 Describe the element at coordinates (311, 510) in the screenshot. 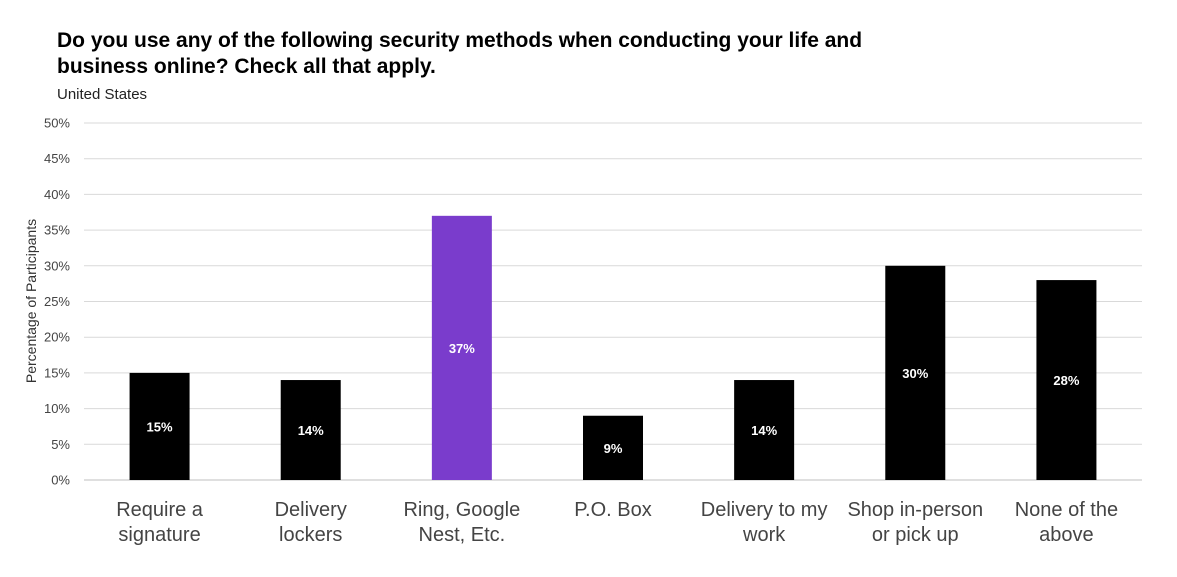

I see `x-category-label: Delivery` at that location.